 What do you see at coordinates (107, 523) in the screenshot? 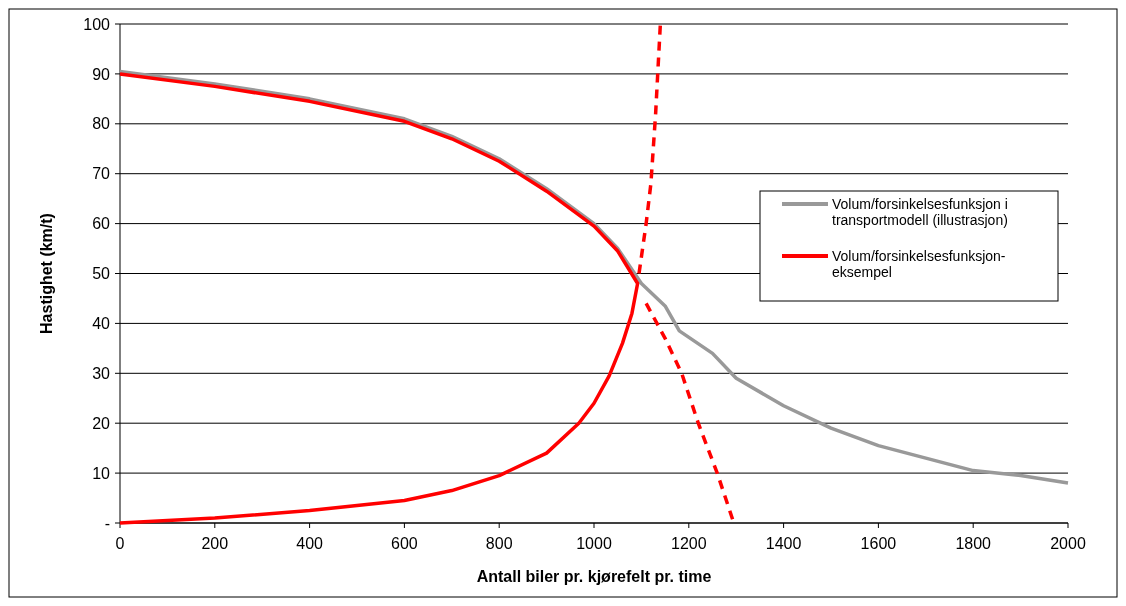
I see `y-tick-label: -` at bounding box center [107, 523].